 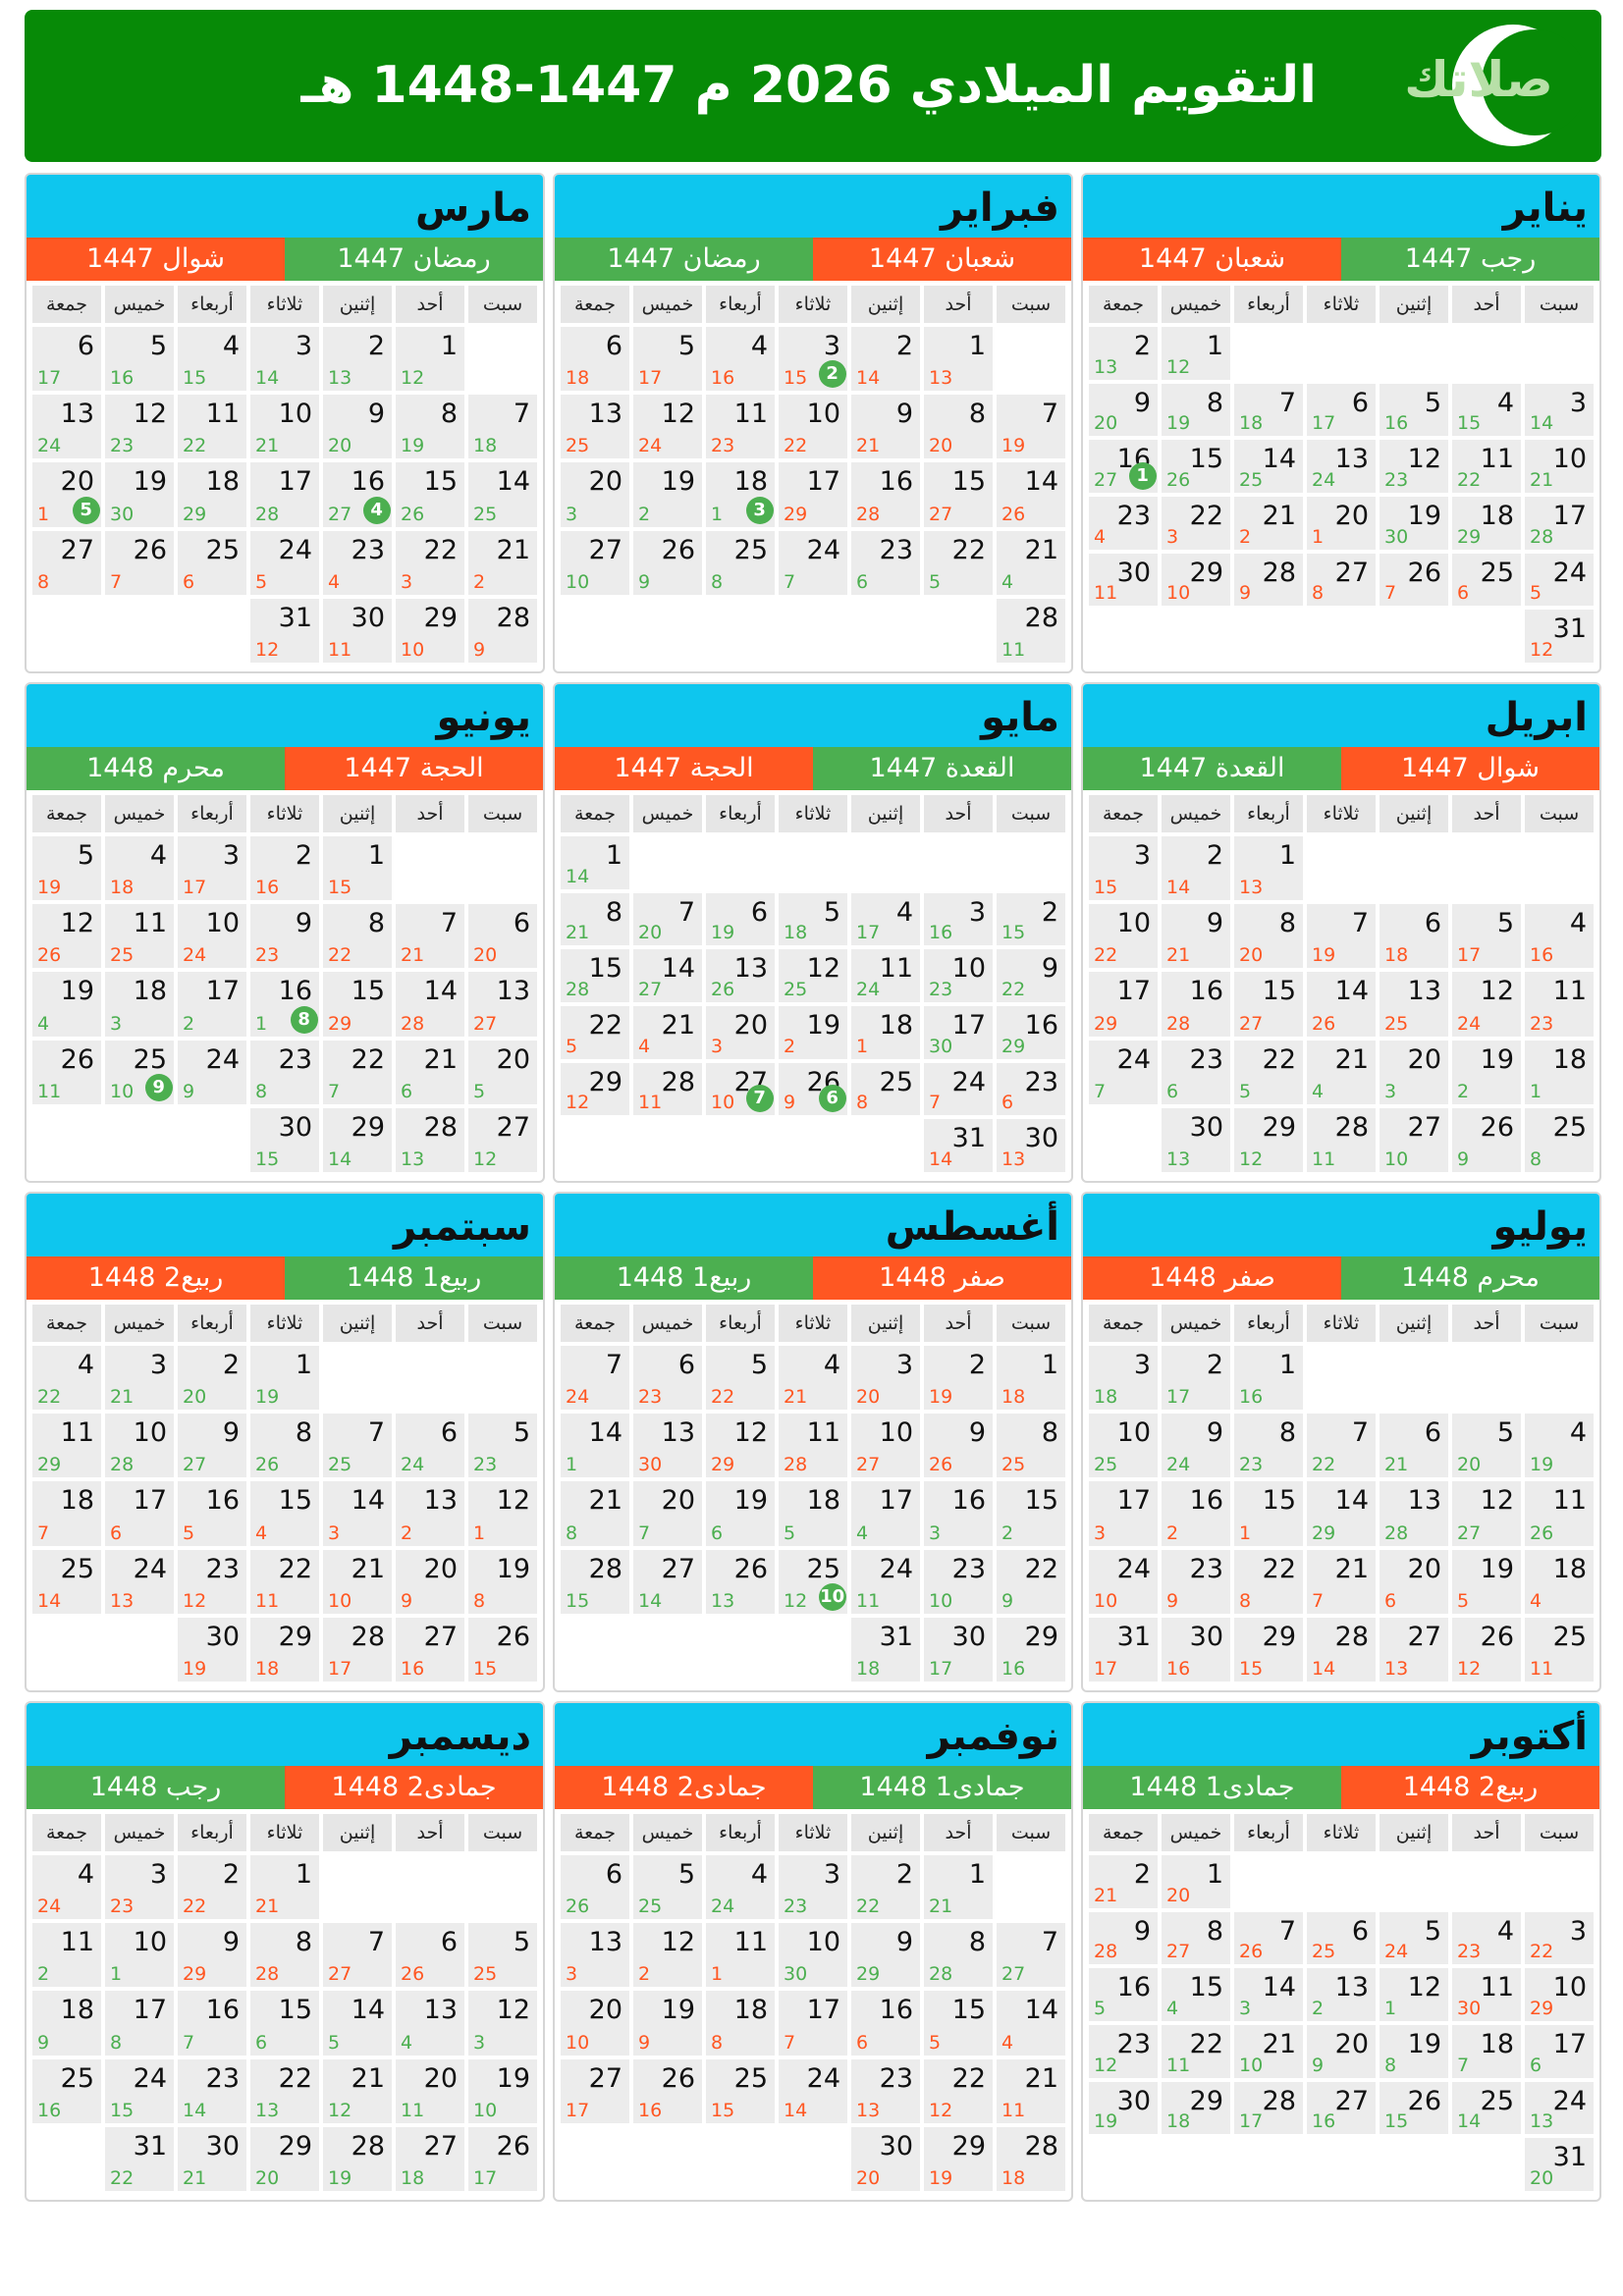 I want to click on gregorian-day: 1, so click(x=1049, y=1365).